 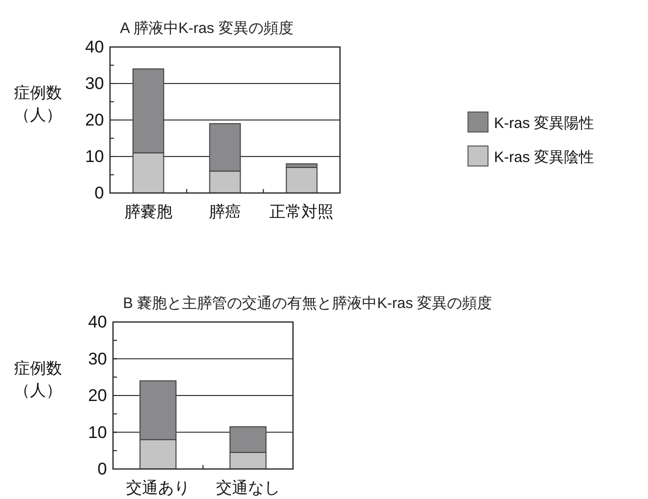 What do you see at coordinates (207, 28) in the screenshot?
I see `chart-title: A 膵液中K-ras 変異の頻度` at bounding box center [207, 28].